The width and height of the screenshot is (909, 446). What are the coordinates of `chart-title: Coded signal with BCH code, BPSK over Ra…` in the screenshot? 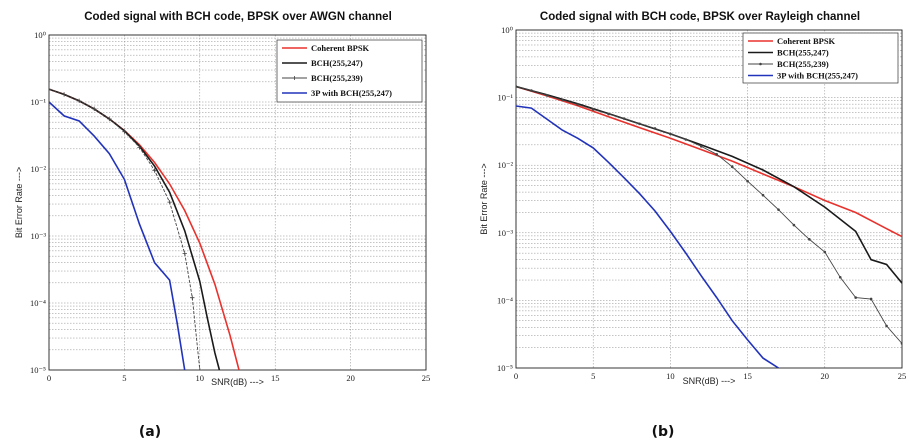 It's located at (700, 17).